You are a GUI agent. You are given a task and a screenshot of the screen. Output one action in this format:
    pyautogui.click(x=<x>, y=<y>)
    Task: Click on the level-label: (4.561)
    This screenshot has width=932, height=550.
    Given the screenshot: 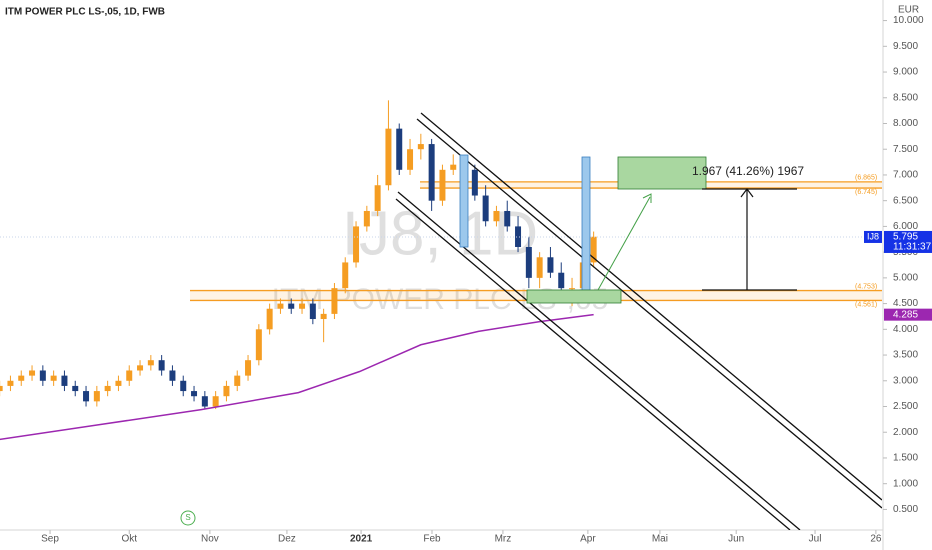 What is the action you would take?
    pyautogui.click(x=866, y=304)
    